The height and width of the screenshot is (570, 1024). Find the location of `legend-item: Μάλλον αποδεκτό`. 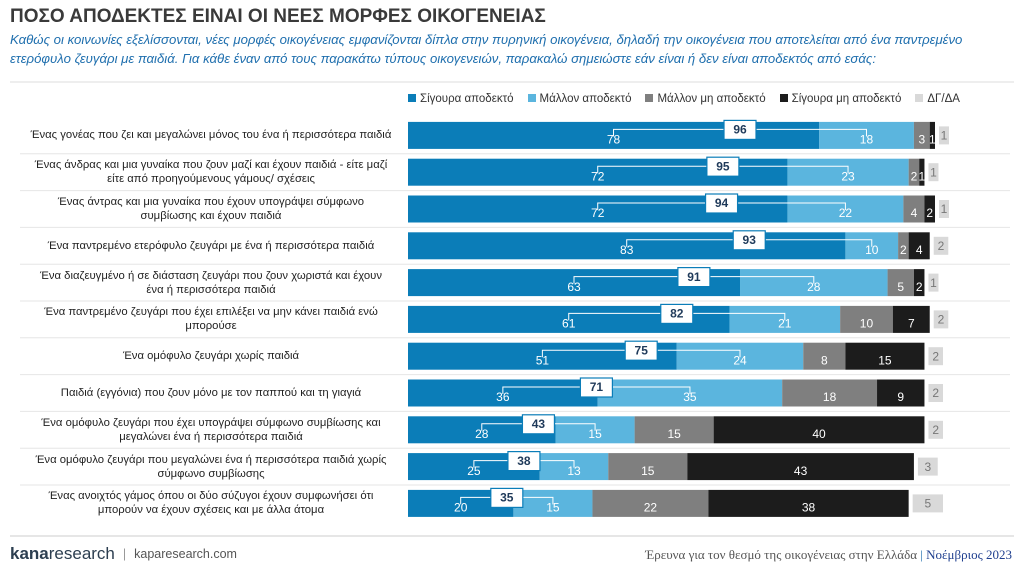

legend-item: Μάλλον αποδεκτό is located at coordinates (579, 99).